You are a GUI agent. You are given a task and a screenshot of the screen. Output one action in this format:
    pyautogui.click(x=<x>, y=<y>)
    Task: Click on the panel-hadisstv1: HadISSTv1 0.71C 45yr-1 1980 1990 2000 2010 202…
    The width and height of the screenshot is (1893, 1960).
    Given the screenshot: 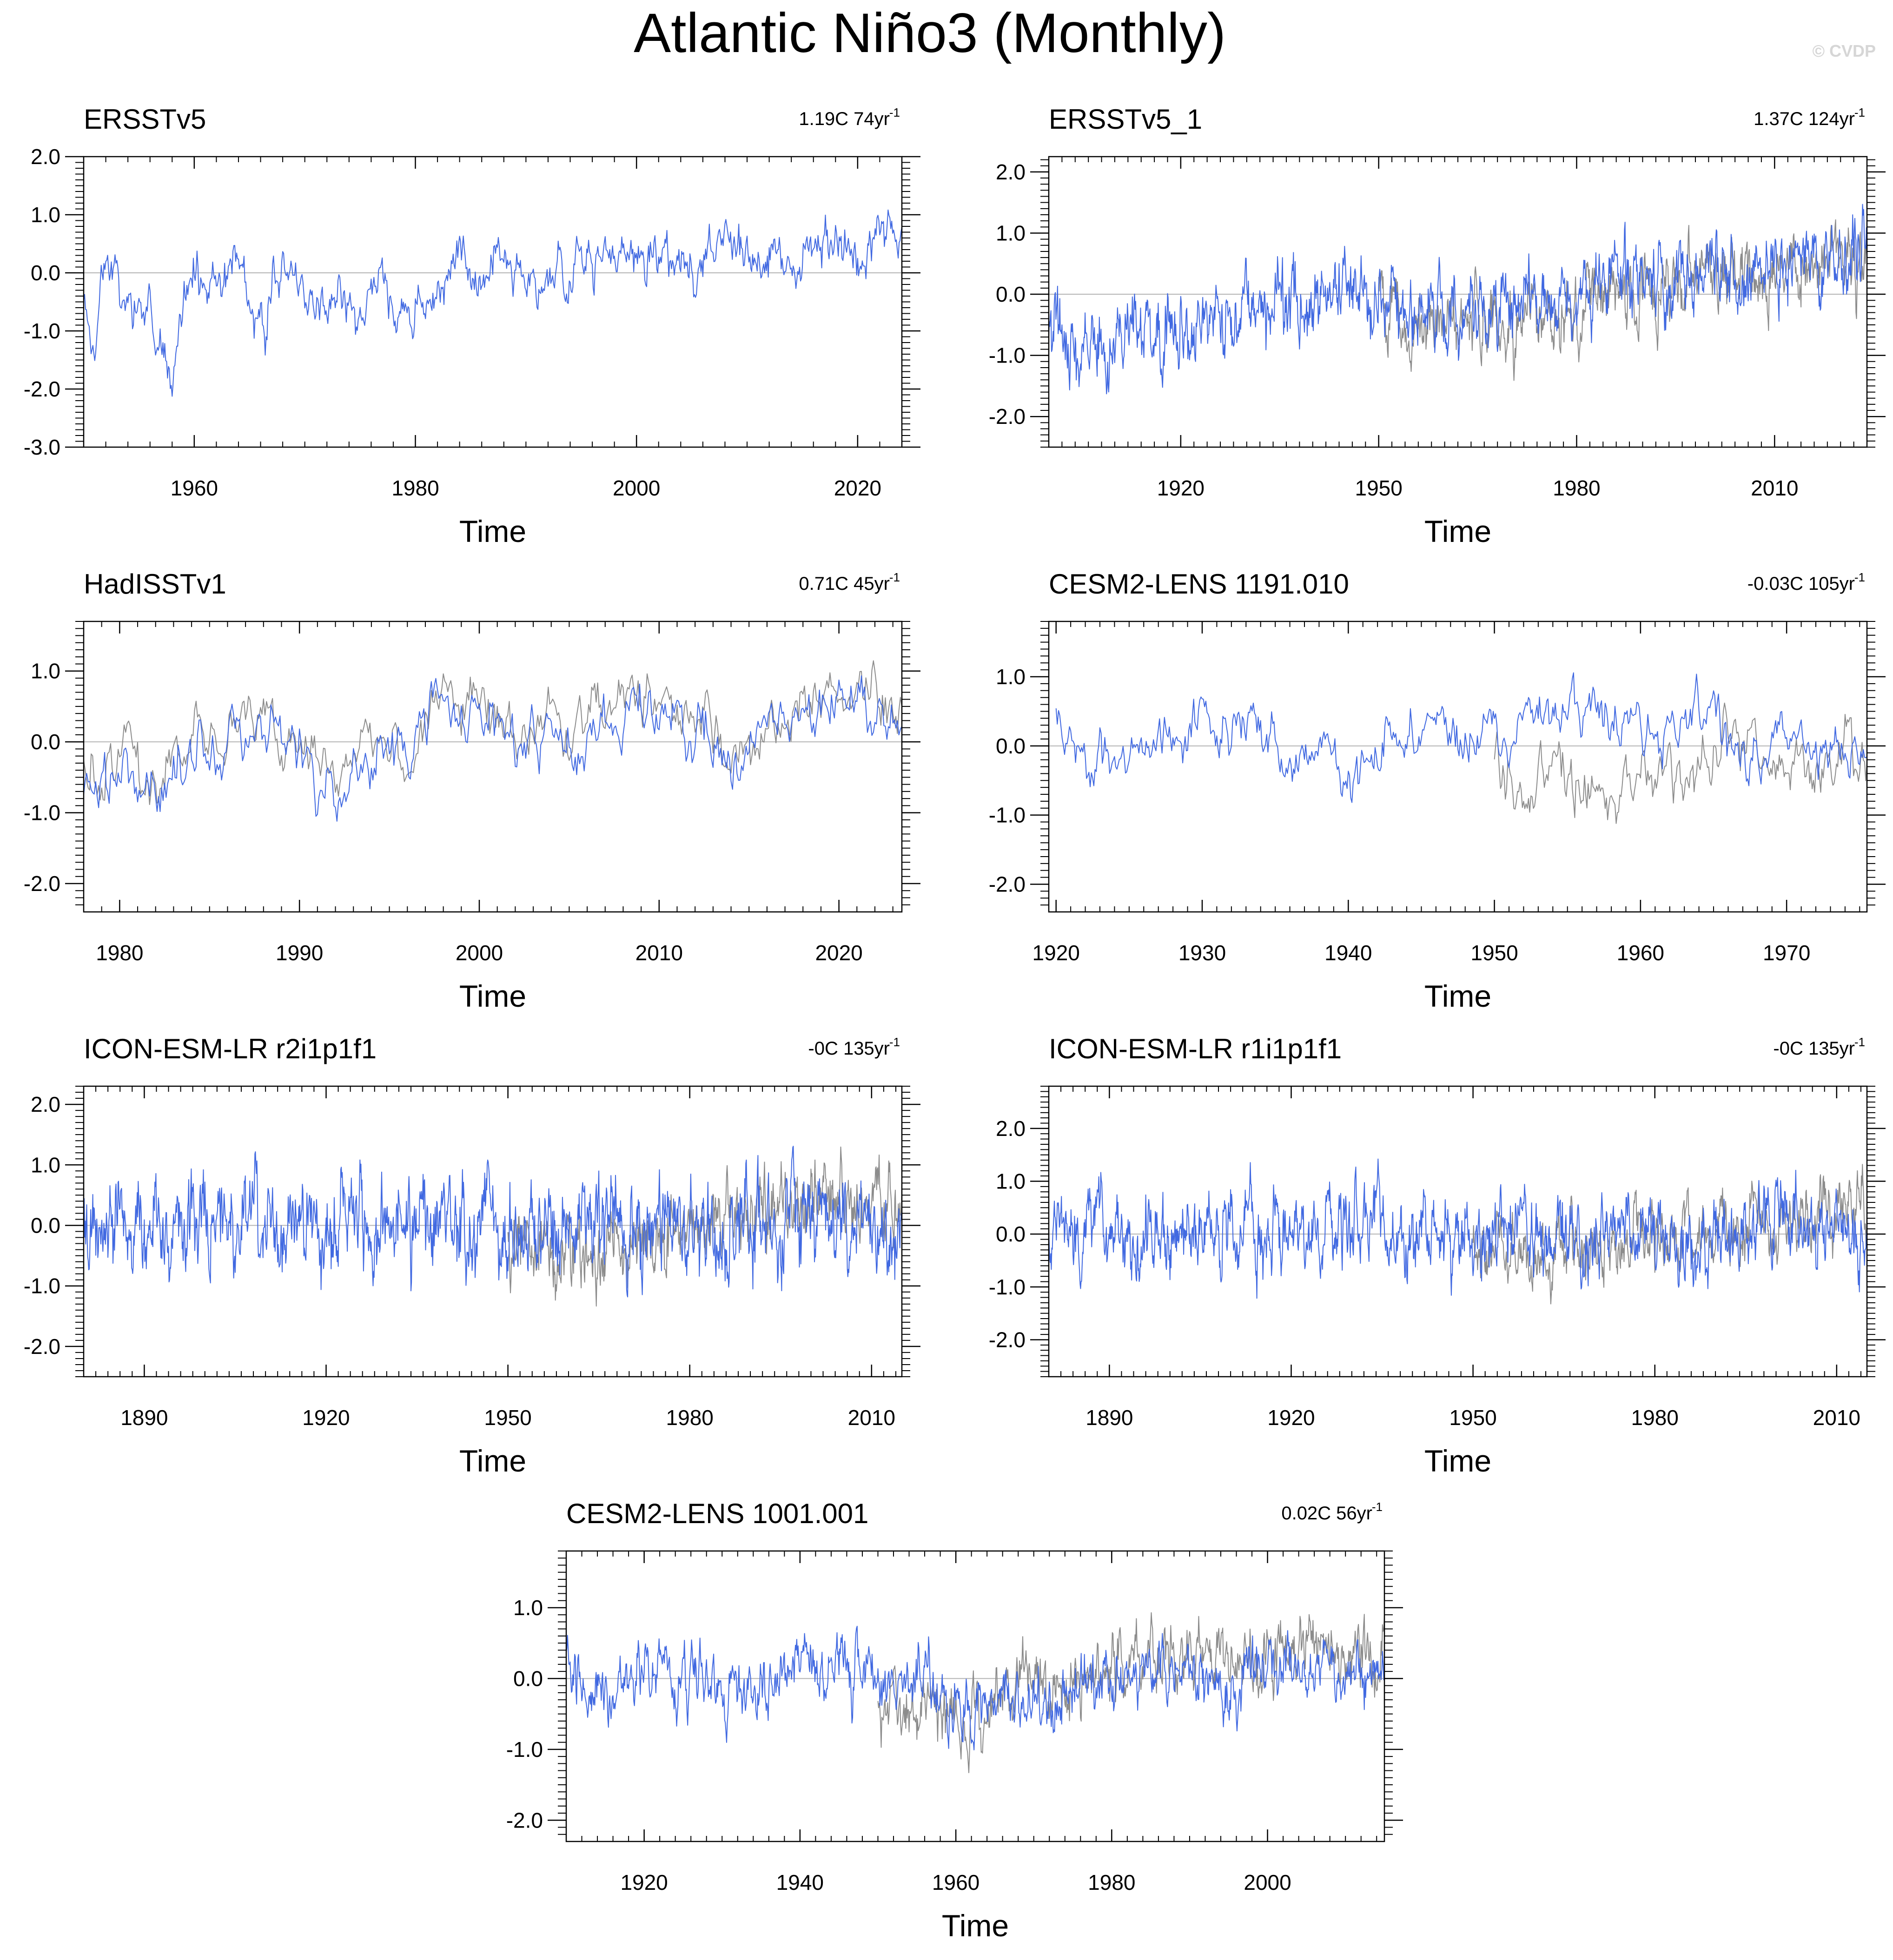 What is the action you would take?
    pyautogui.click(x=472, y=790)
    